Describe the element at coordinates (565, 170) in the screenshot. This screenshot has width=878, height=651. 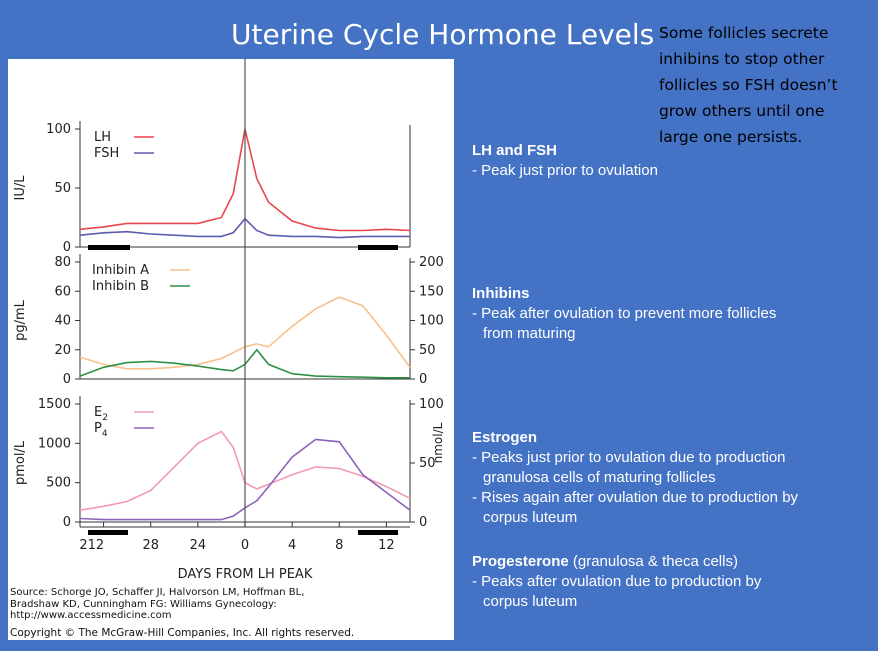
I see `section-line: - Peak just prior to ovulation` at that location.